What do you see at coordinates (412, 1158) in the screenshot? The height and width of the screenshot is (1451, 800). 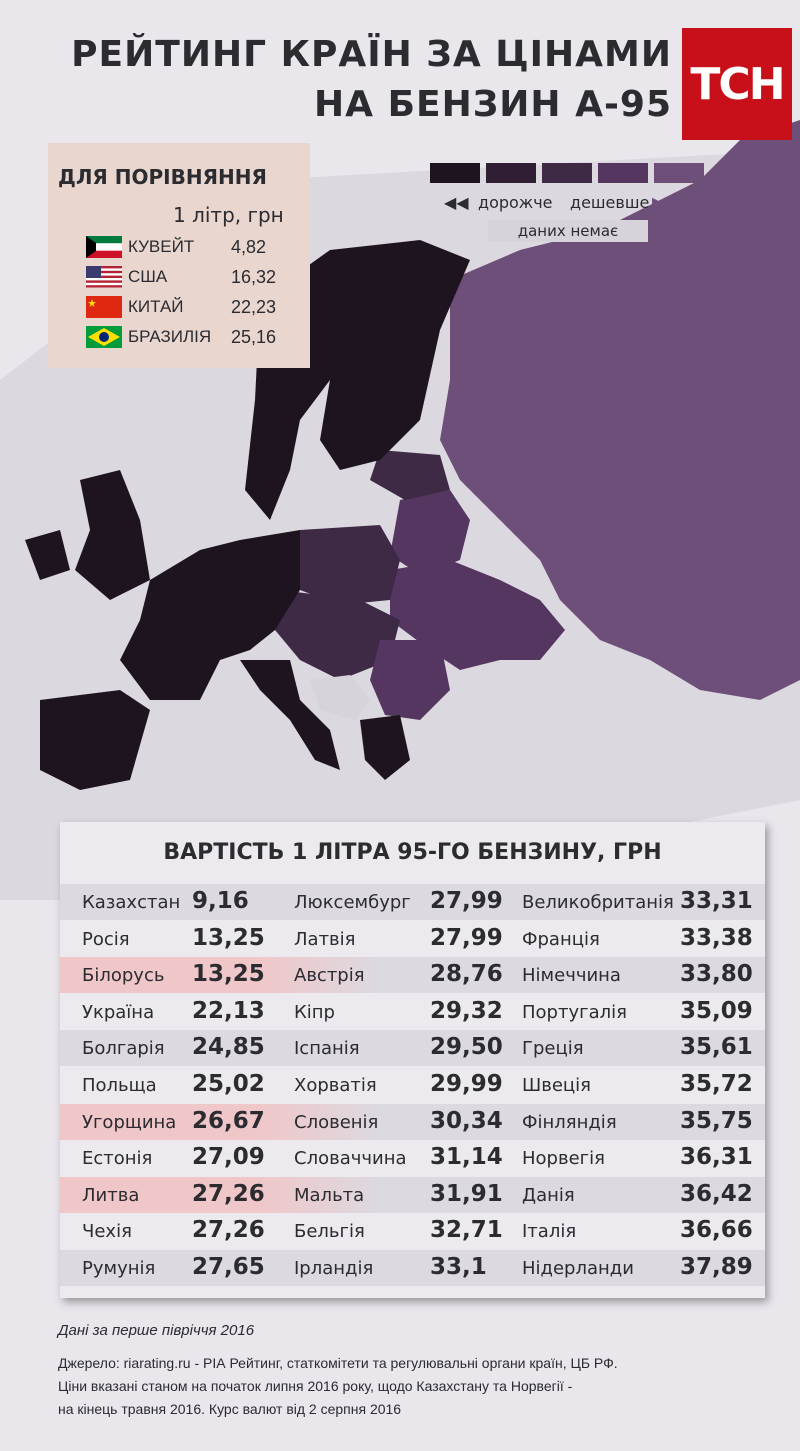 I see `table-row: Естонія 27,09 Словаччина 31,14 Норвегія 36,31` at bounding box center [412, 1158].